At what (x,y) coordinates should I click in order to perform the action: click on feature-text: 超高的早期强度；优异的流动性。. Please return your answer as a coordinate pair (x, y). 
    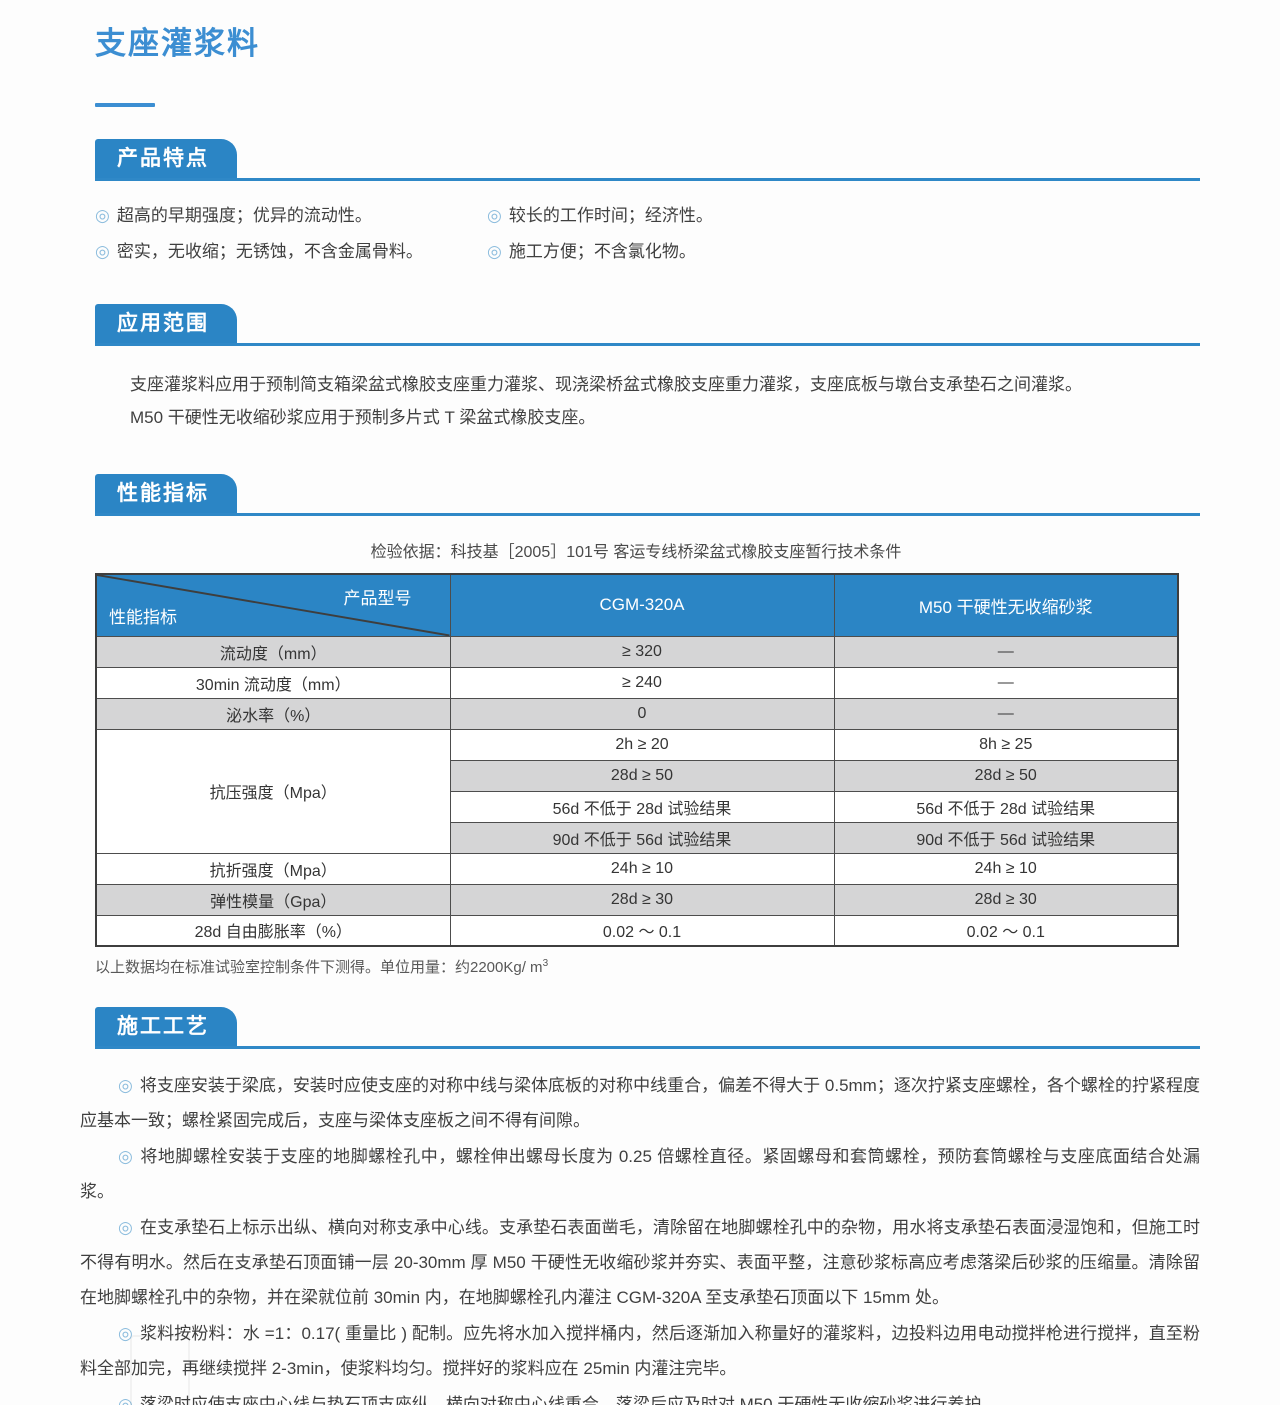
    Looking at the image, I should click on (244, 215).